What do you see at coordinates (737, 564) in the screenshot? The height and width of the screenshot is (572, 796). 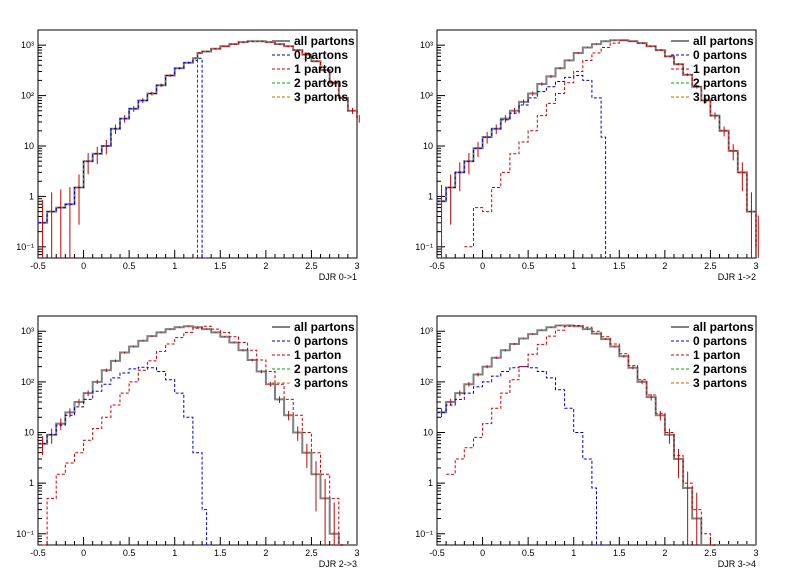 I see `x-axis-label: DJR 3->4` at bounding box center [737, 564].